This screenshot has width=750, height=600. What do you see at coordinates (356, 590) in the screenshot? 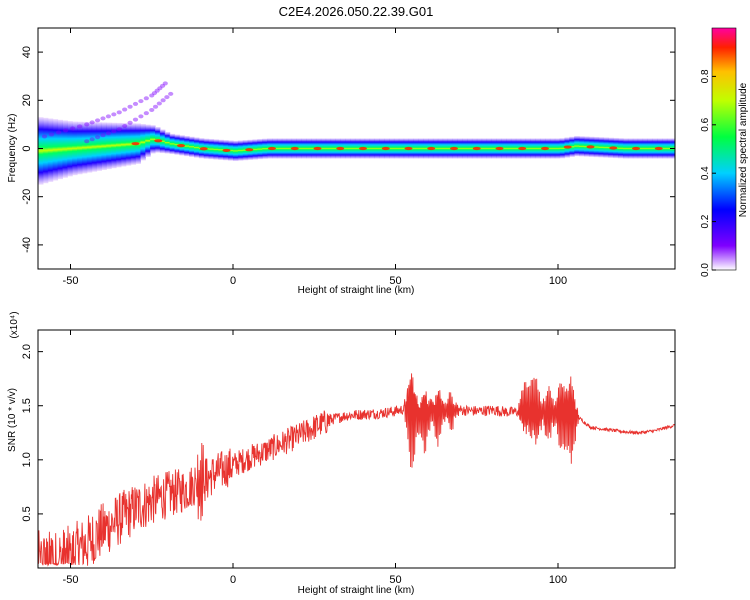
I see `snr-x-label: Height of straight line (km)` at bounding box center [356, 590].